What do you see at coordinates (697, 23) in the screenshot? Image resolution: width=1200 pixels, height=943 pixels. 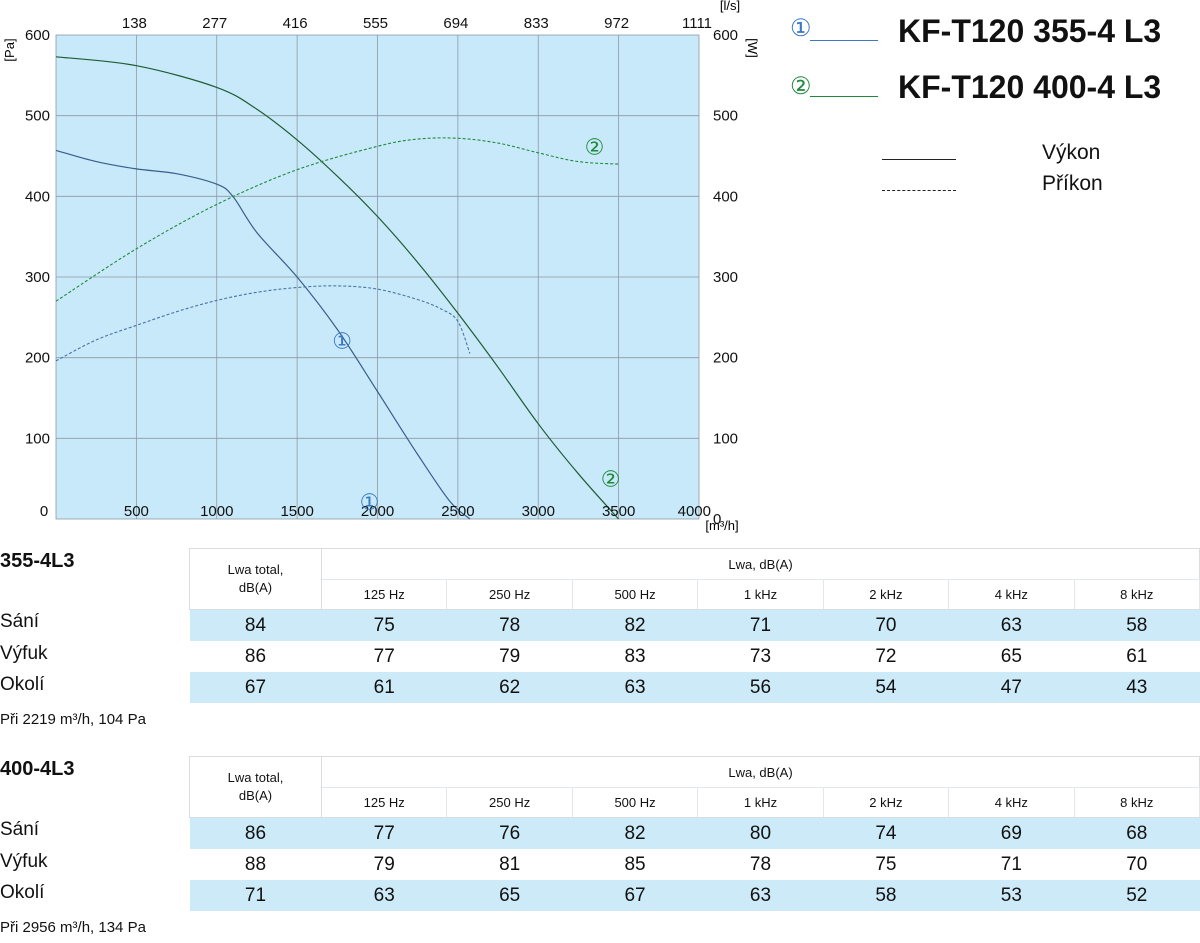 I see `x2-tick-label: 1111` at bounding box center [697, 23].